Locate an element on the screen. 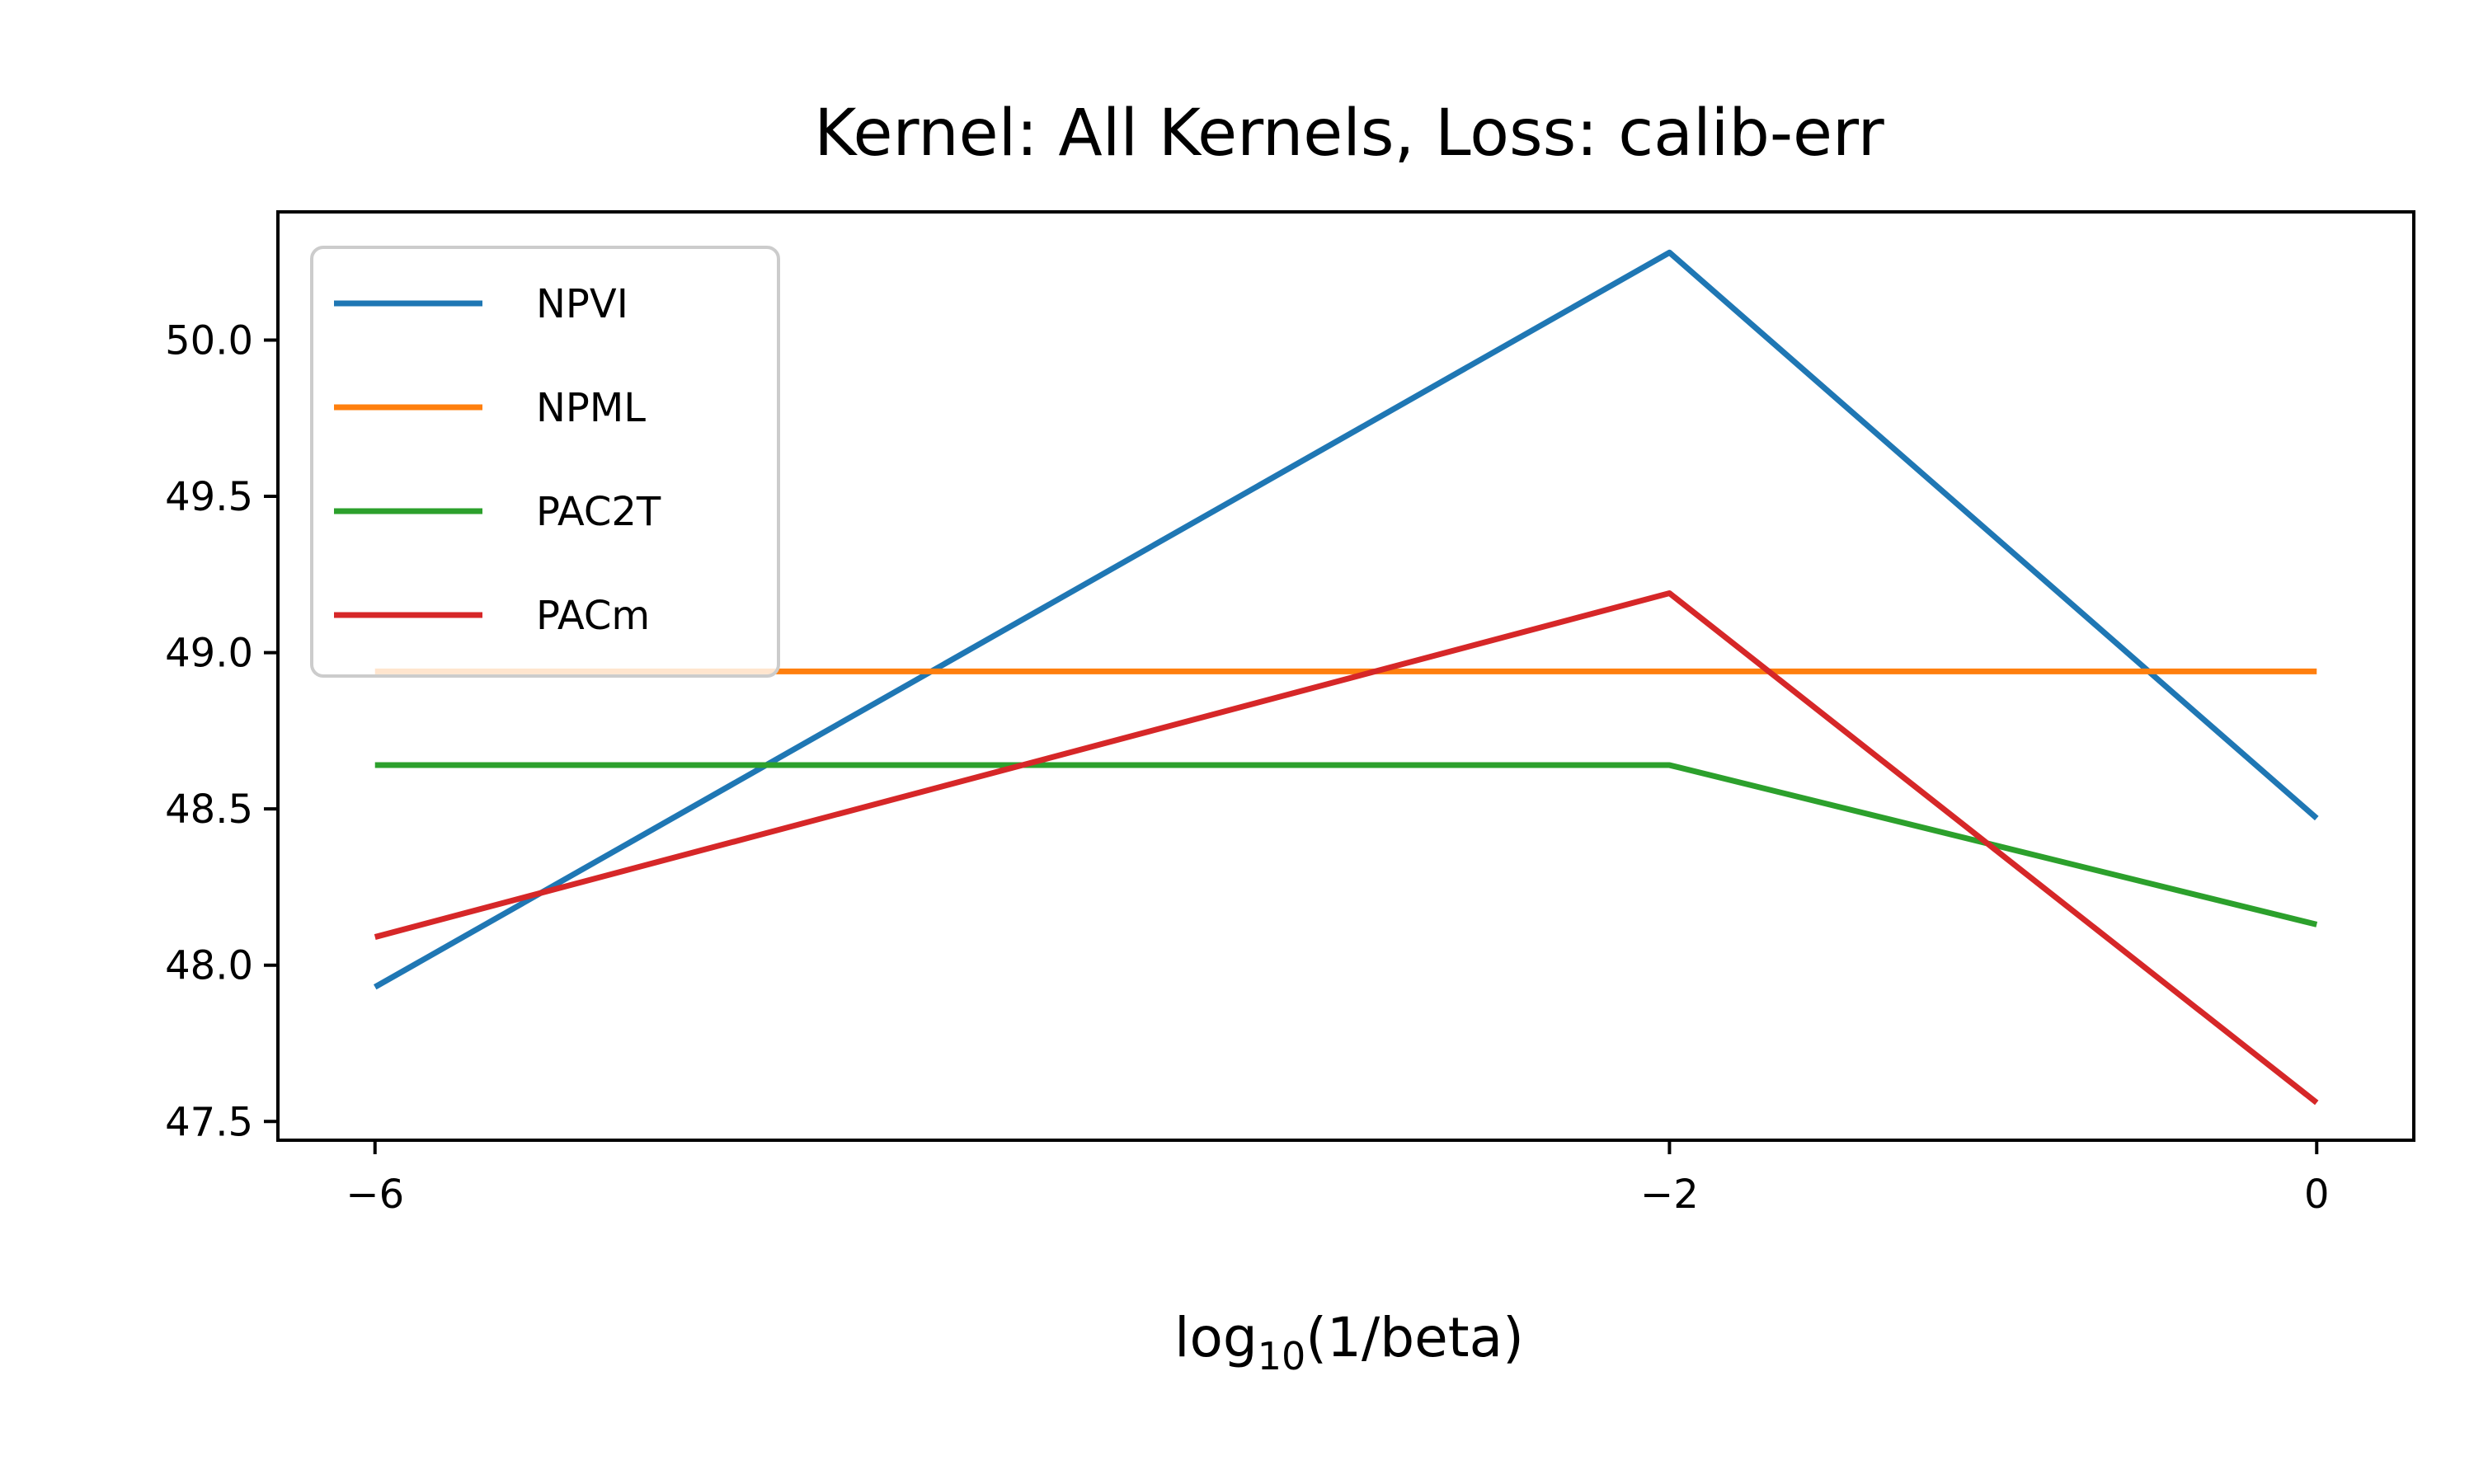 Image resolution: width=2474 pixels, height=1484 pixels. x-axis-label: log10(1/beta) is located at coordinates (1349, 1342).